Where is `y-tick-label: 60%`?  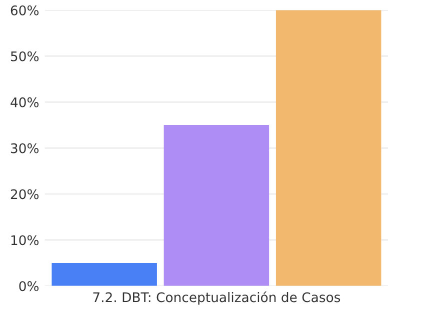 y-tick-label: 60% is located at coordinates (24, 10).